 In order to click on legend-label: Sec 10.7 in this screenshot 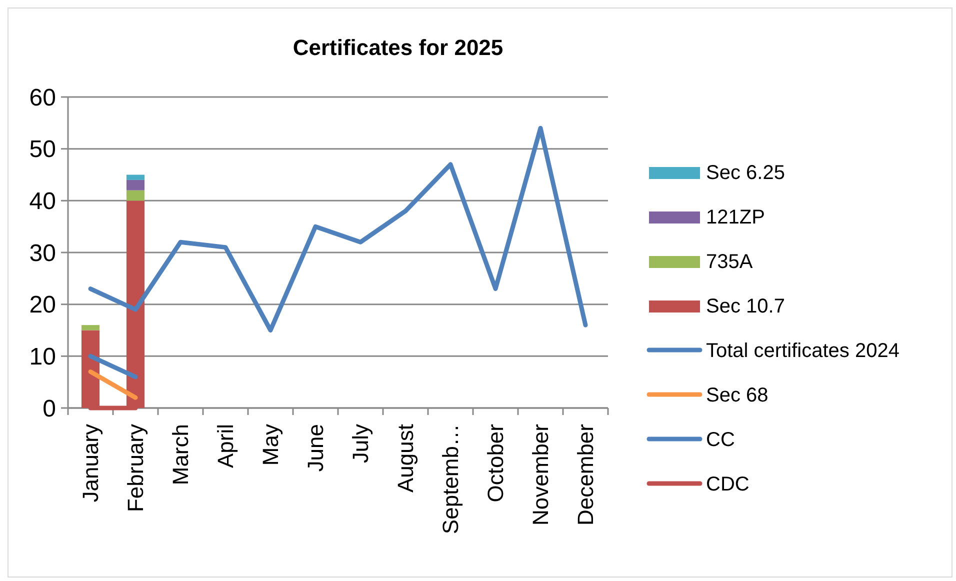, I will do `click(745, 307)`.